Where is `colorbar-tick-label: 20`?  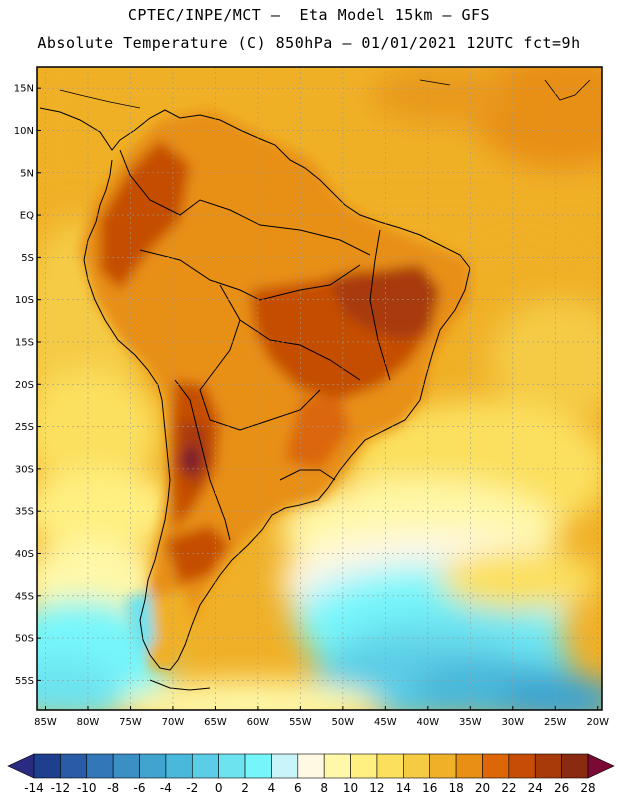
colorbar-tick-label: 20 is located at coordinates (482, 788).